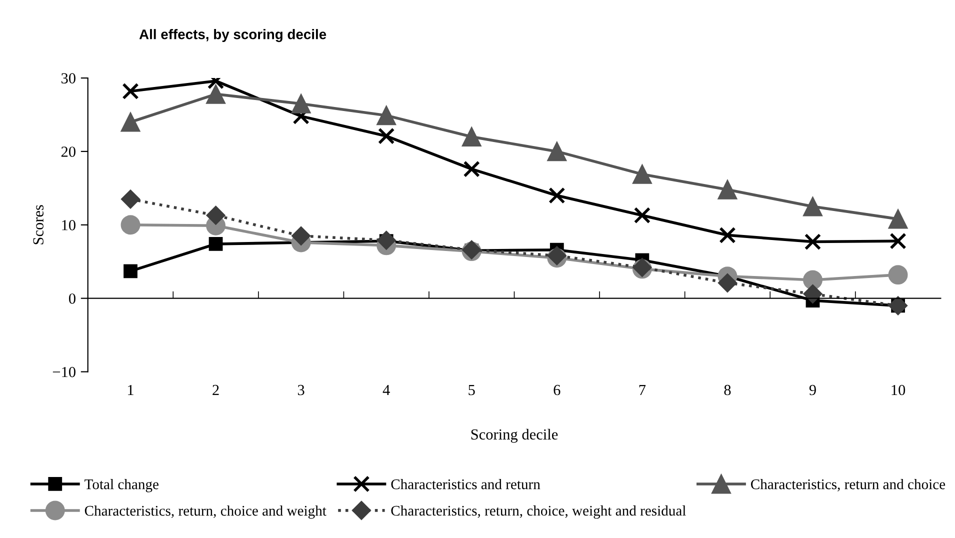 Image resolution: width=955 pixels, height=538 pixels. I want to click on y-tick-label: 10, so click(69, 225).